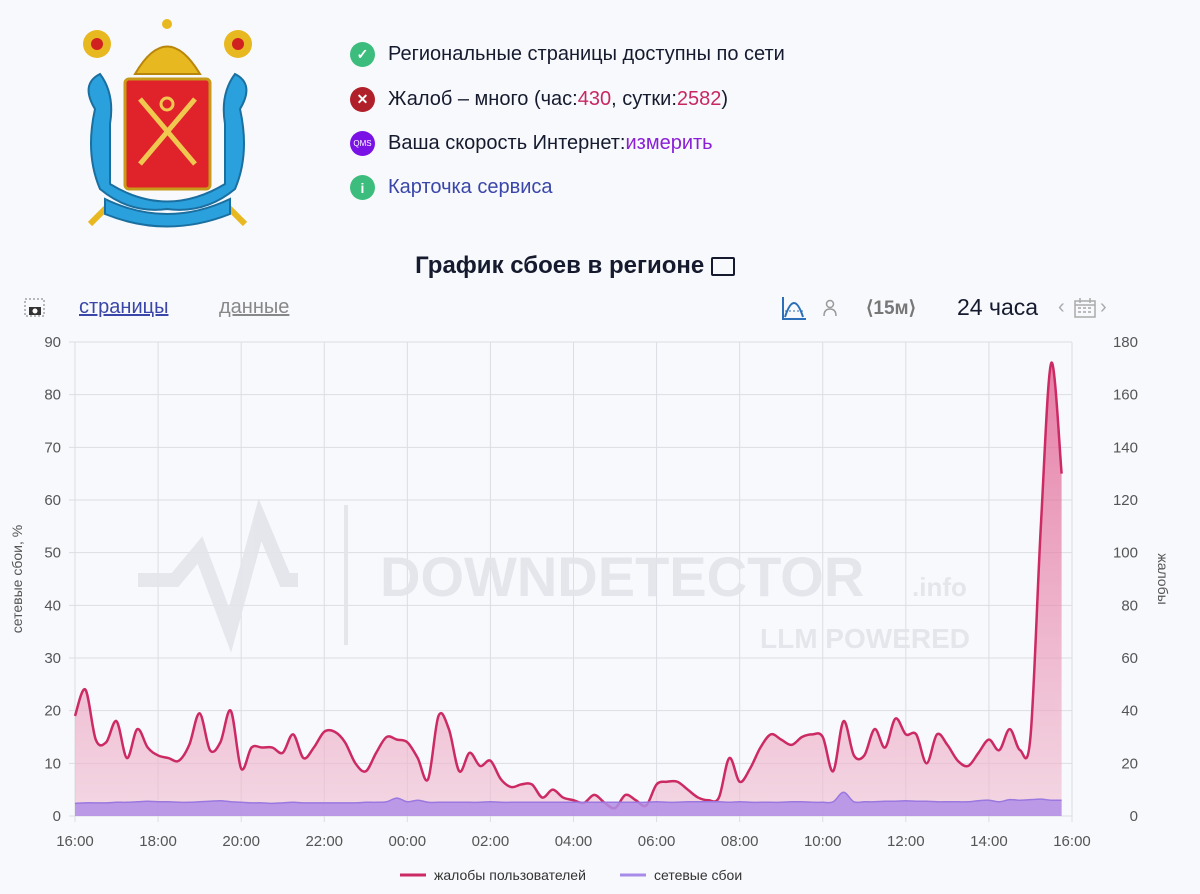 This screenshot has width=1200, height=894. I want to click on tab-data: данные, so click(254, 307).